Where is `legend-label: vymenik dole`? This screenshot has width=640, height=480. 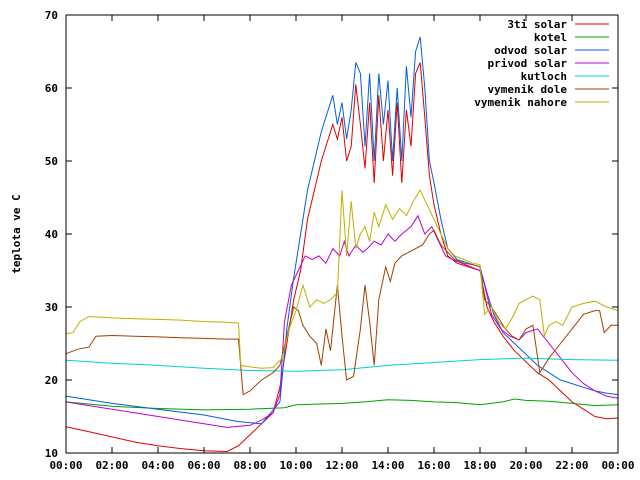
legend-label: vymenik dole is located at coordinates (528, 89).